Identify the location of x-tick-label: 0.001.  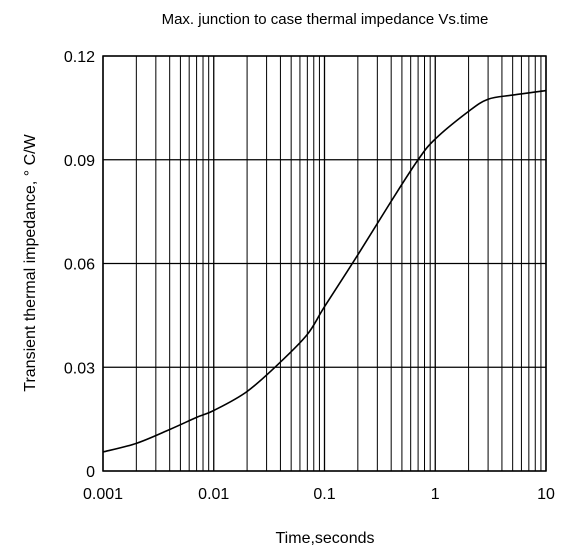
(103, 494).